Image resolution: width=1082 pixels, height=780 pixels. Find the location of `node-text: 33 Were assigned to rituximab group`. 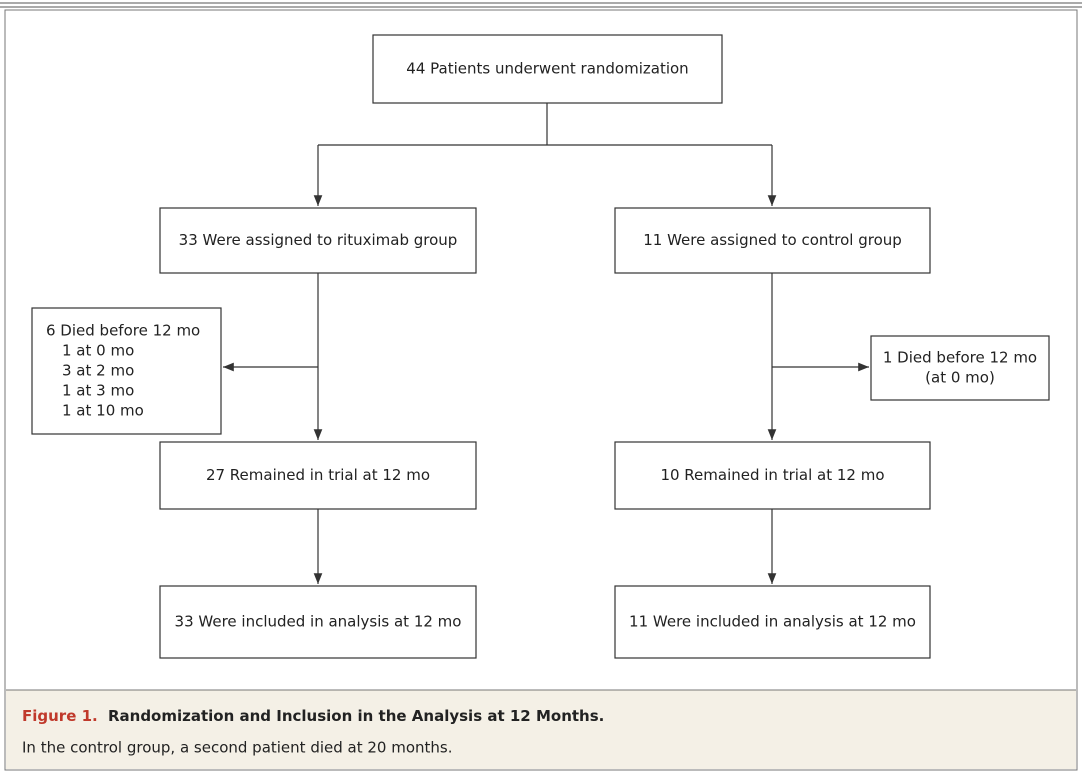

node-text: 33 Were assigned to rituximab group is located at coordinates (318, 240).